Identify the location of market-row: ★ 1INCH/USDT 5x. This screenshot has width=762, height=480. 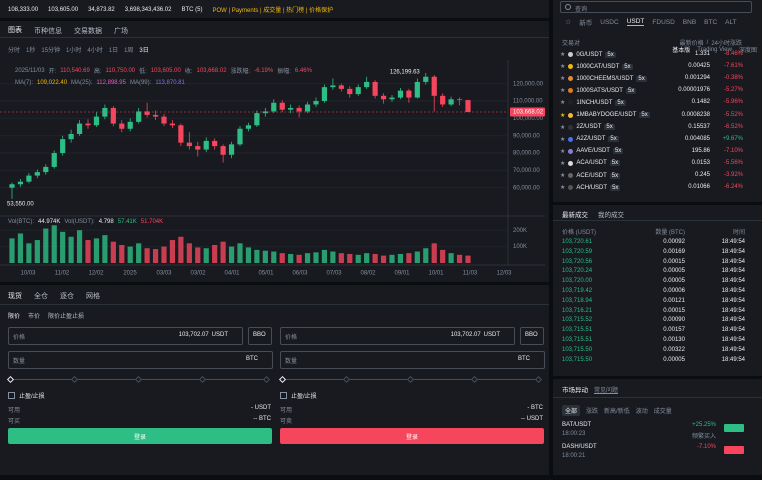
(593, 102).